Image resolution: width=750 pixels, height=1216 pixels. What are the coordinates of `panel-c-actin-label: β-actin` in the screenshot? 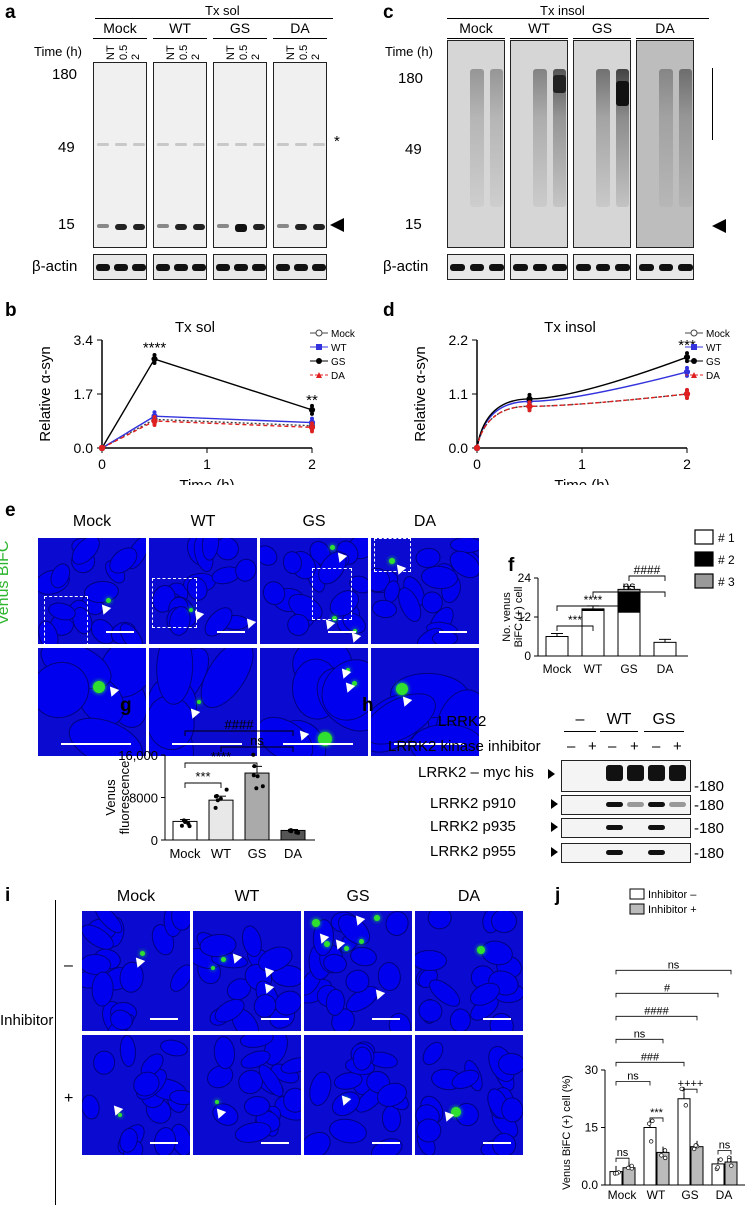 It's located at (406, 266).